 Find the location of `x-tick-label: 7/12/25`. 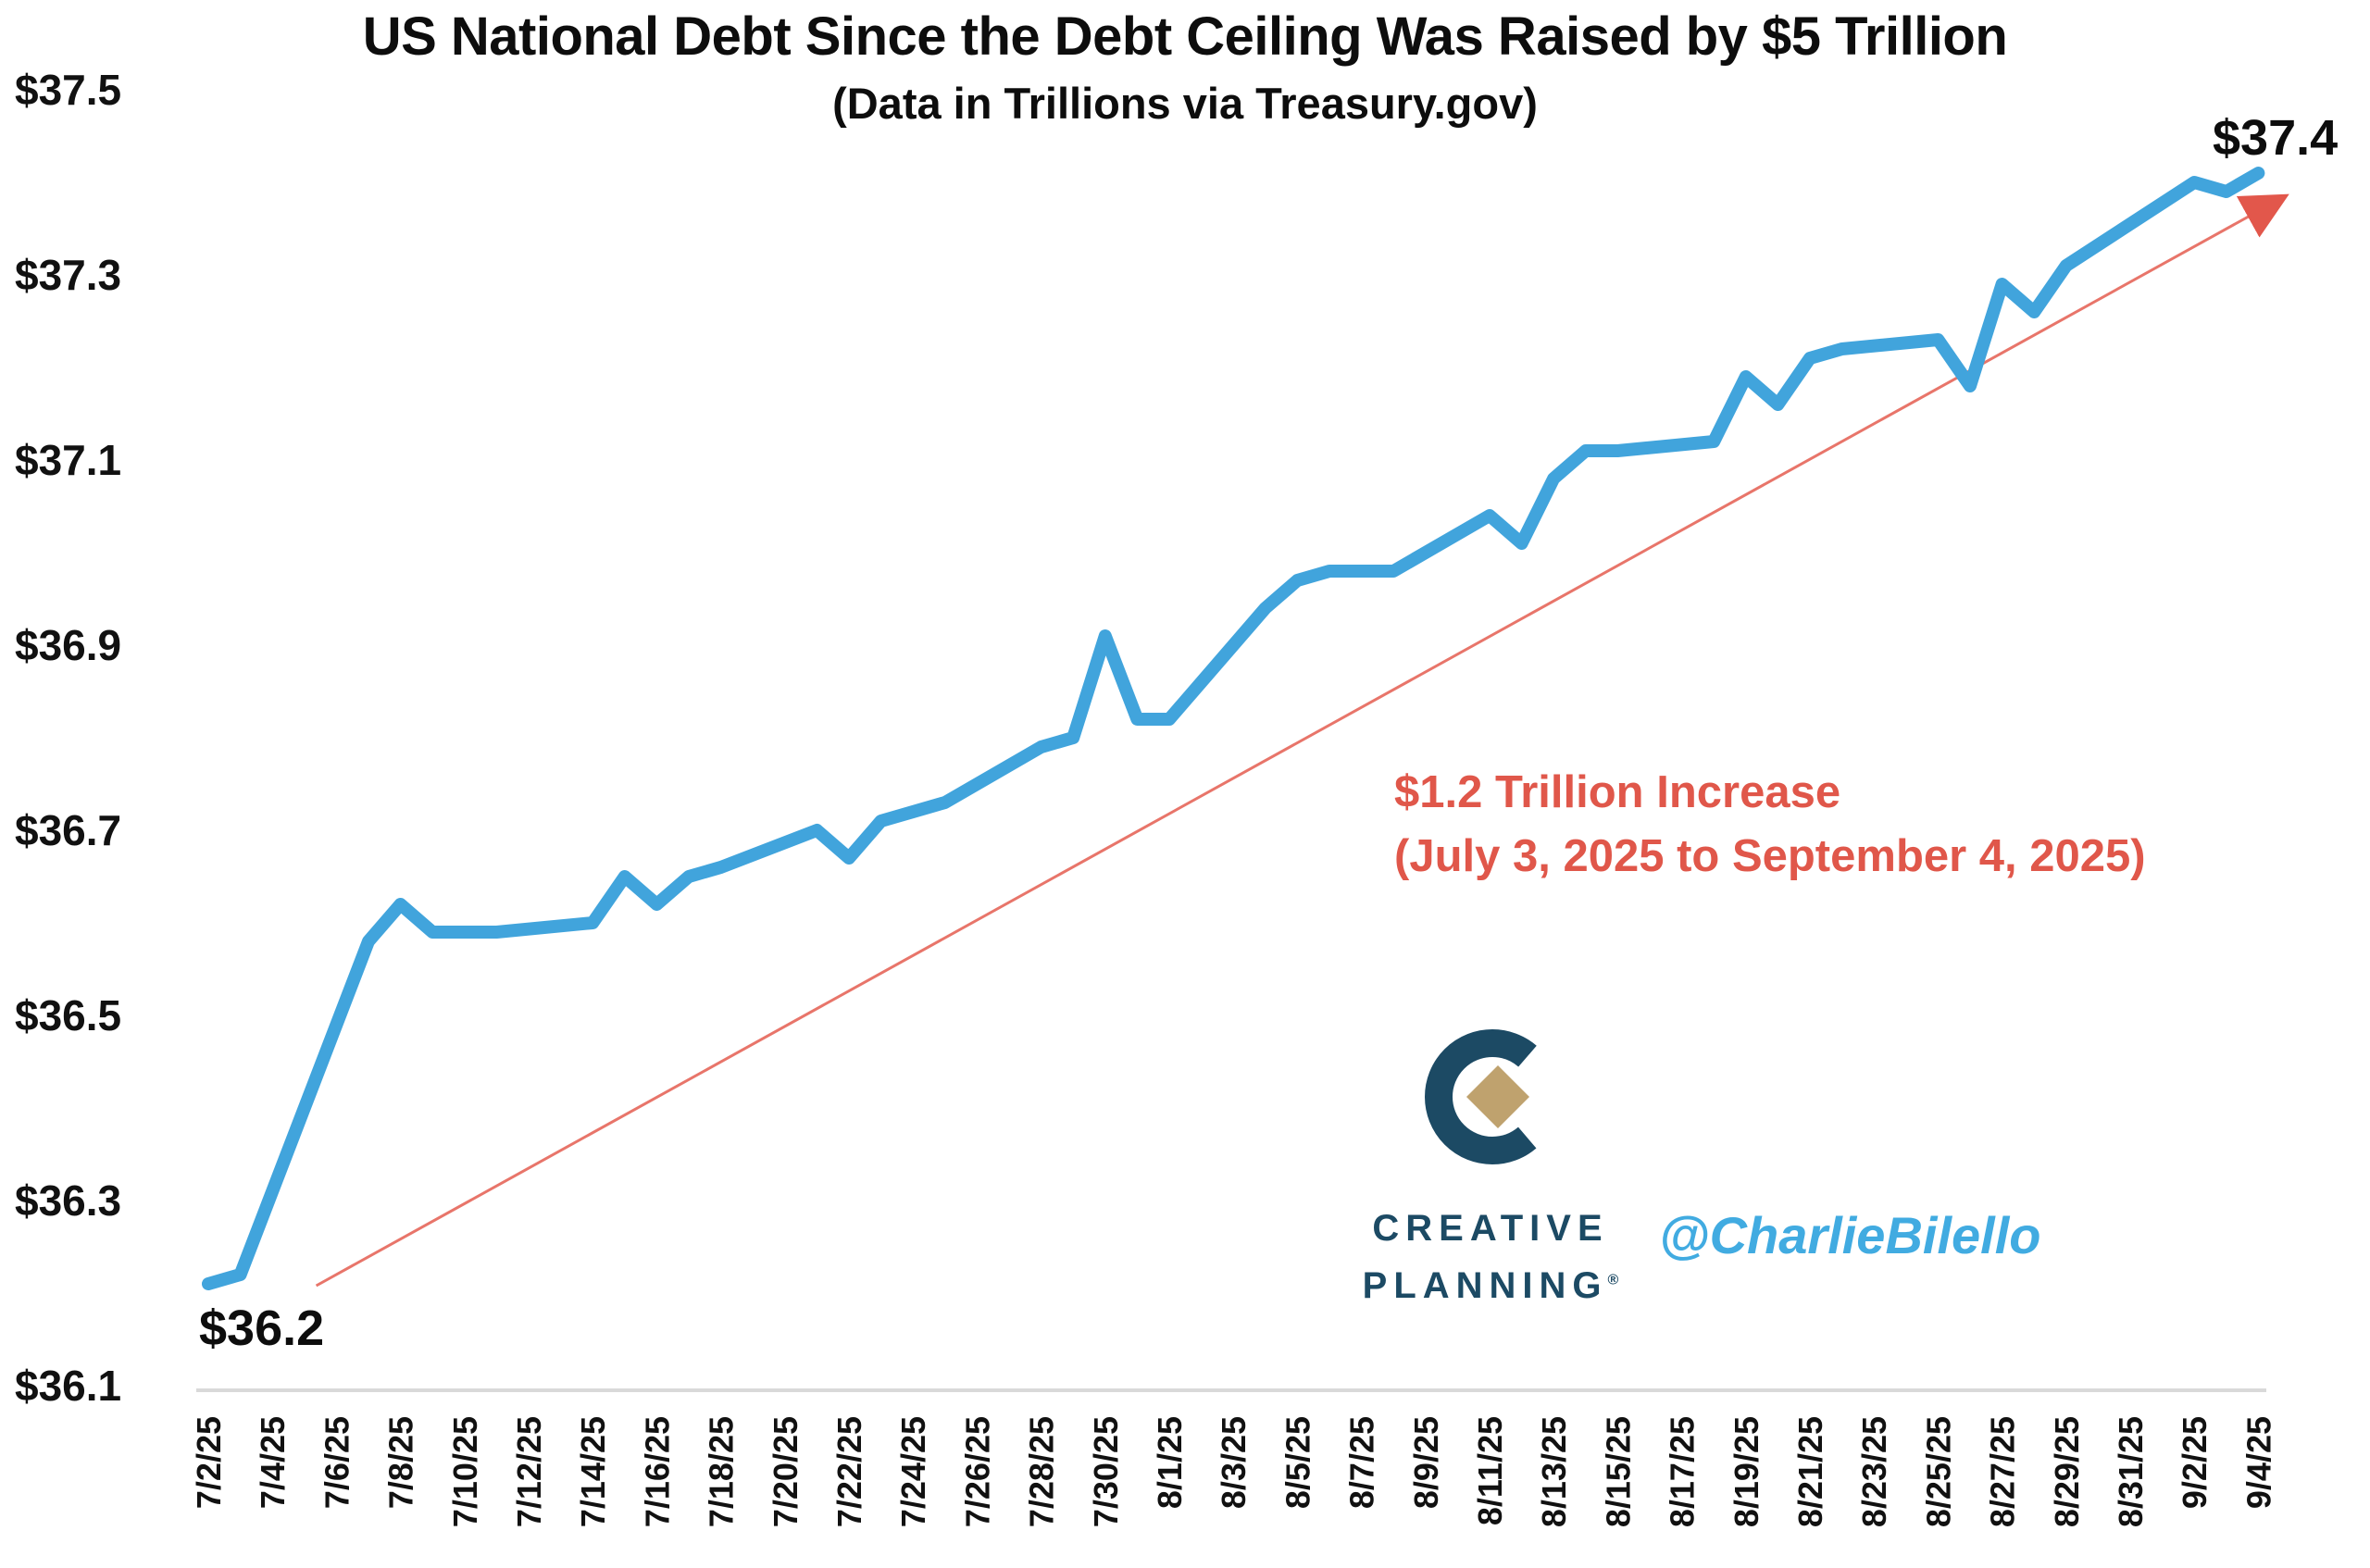

x-tick-label: 7/12/25 is located at coordinates (529, 1471).